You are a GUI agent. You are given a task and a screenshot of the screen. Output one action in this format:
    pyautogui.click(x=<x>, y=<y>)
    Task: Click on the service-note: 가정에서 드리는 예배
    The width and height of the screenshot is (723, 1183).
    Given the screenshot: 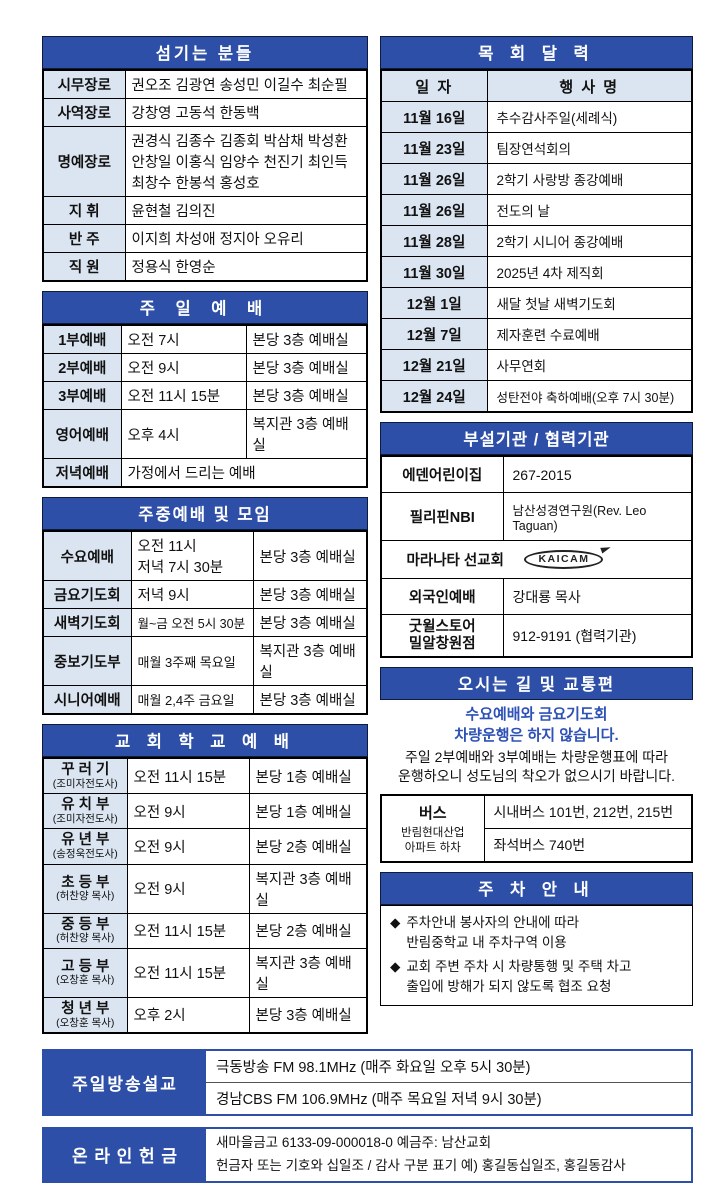 What is the action you would take?
    pyautogui.click(x=244, y=473)
    